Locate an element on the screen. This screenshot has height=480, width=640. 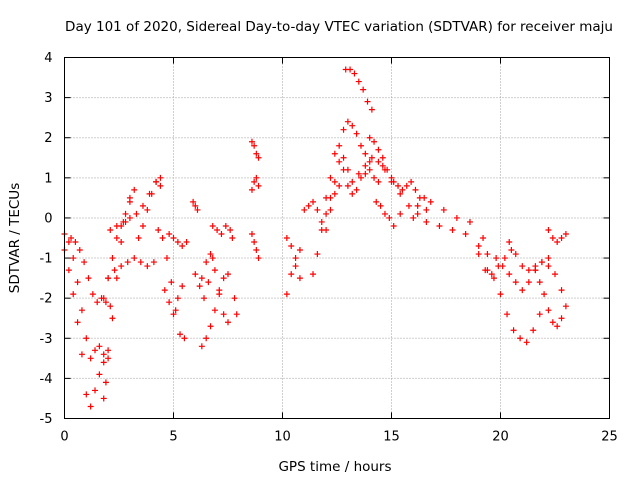
x-tick-label: 25 is located at coordinates (609, 437).